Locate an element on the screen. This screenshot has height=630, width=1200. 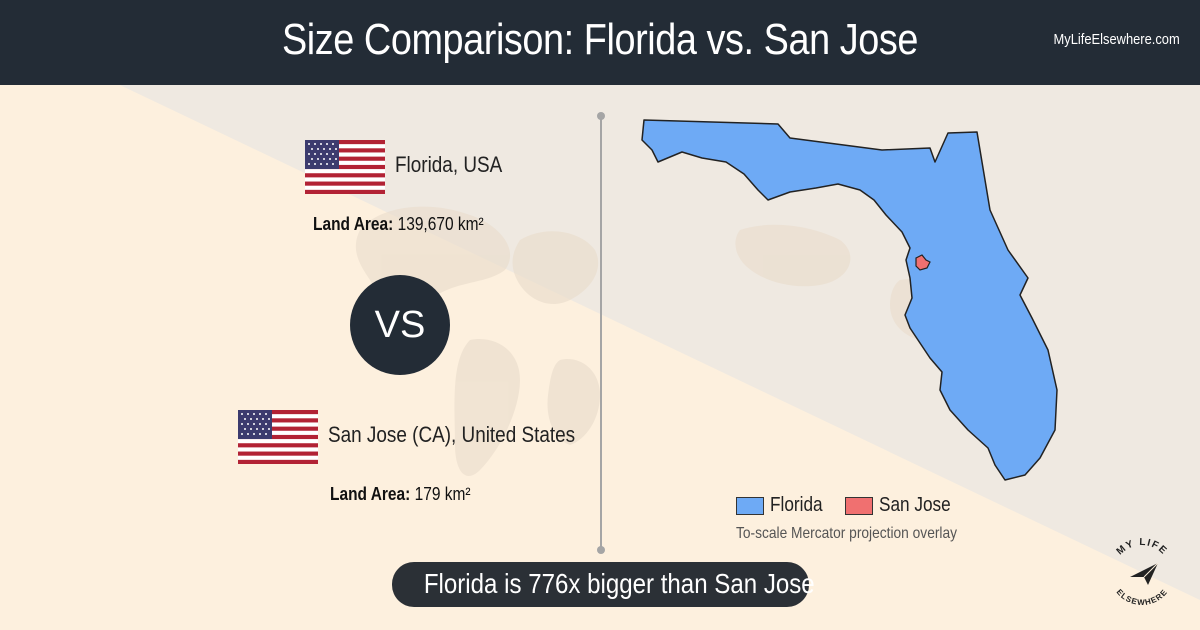
land-area-florida: Land Area: 139,670 km² is located at coordinates (398, 224).